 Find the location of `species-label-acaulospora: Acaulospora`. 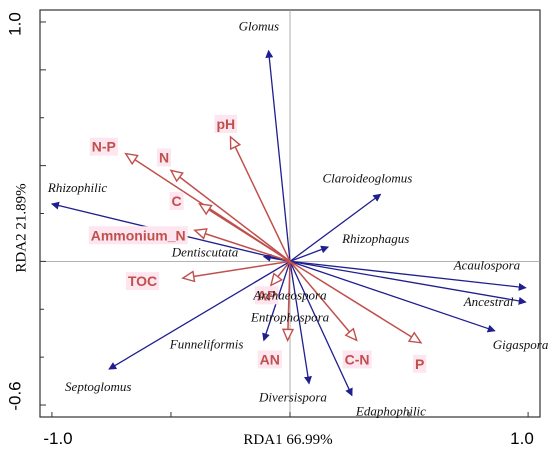

species-label-acaulospora: Acaulospora is located at coordinates (487, 265).